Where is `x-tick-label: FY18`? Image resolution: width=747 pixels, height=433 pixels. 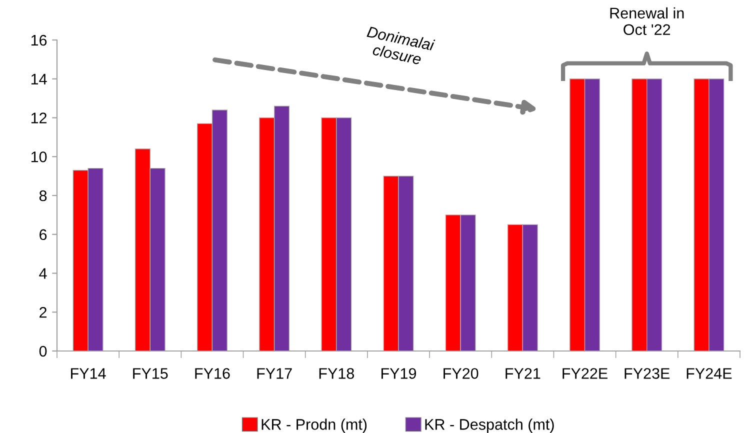 x-tick-label: FY18 is located at coordinates (336, 373).